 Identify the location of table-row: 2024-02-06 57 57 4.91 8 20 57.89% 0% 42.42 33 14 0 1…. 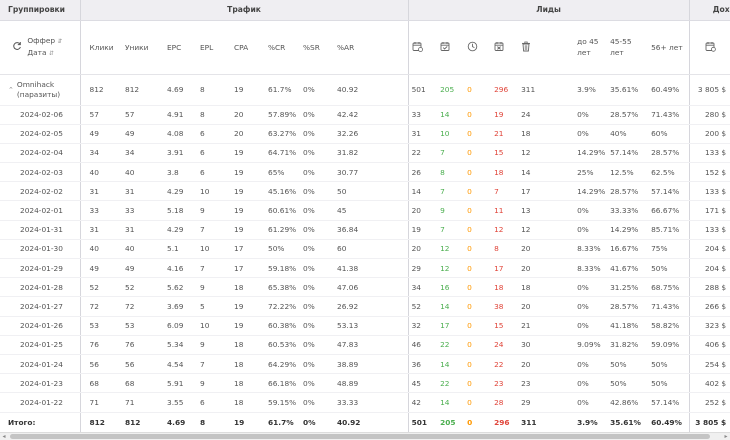
(365, 115).